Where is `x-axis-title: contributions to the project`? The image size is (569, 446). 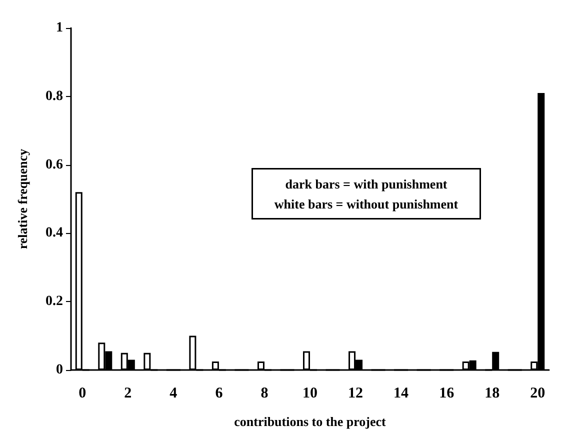 x-axis-title: contributions to the project is located at coordinates (310, 421).